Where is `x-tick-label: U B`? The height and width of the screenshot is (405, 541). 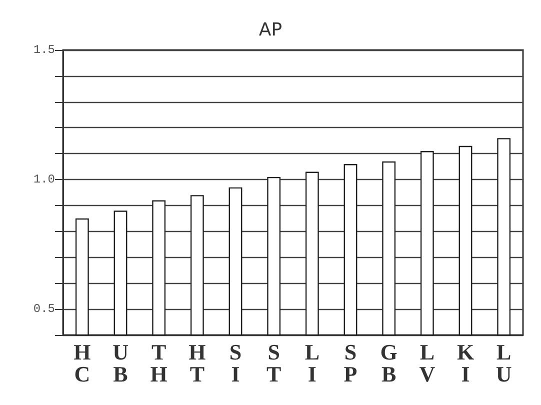
x-tick-label: U B is located at coordinates (120, 363).